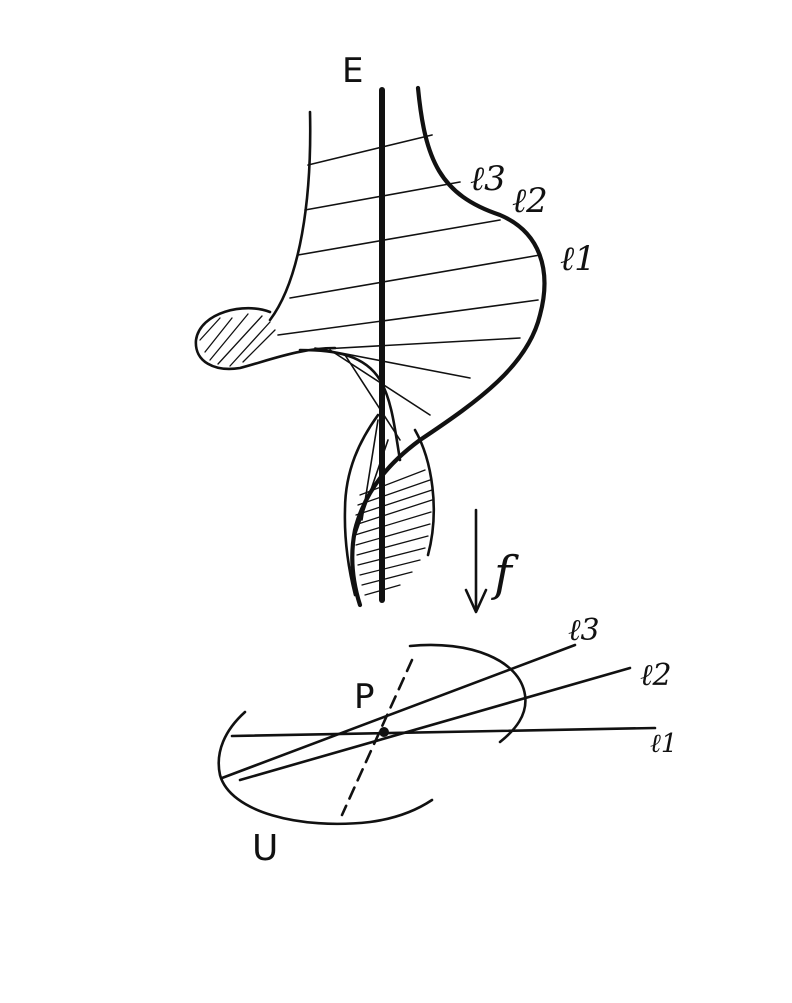  Describe the element at coordinates (476, 601) in the screenshot. I see `down-arrow-head` at that location.